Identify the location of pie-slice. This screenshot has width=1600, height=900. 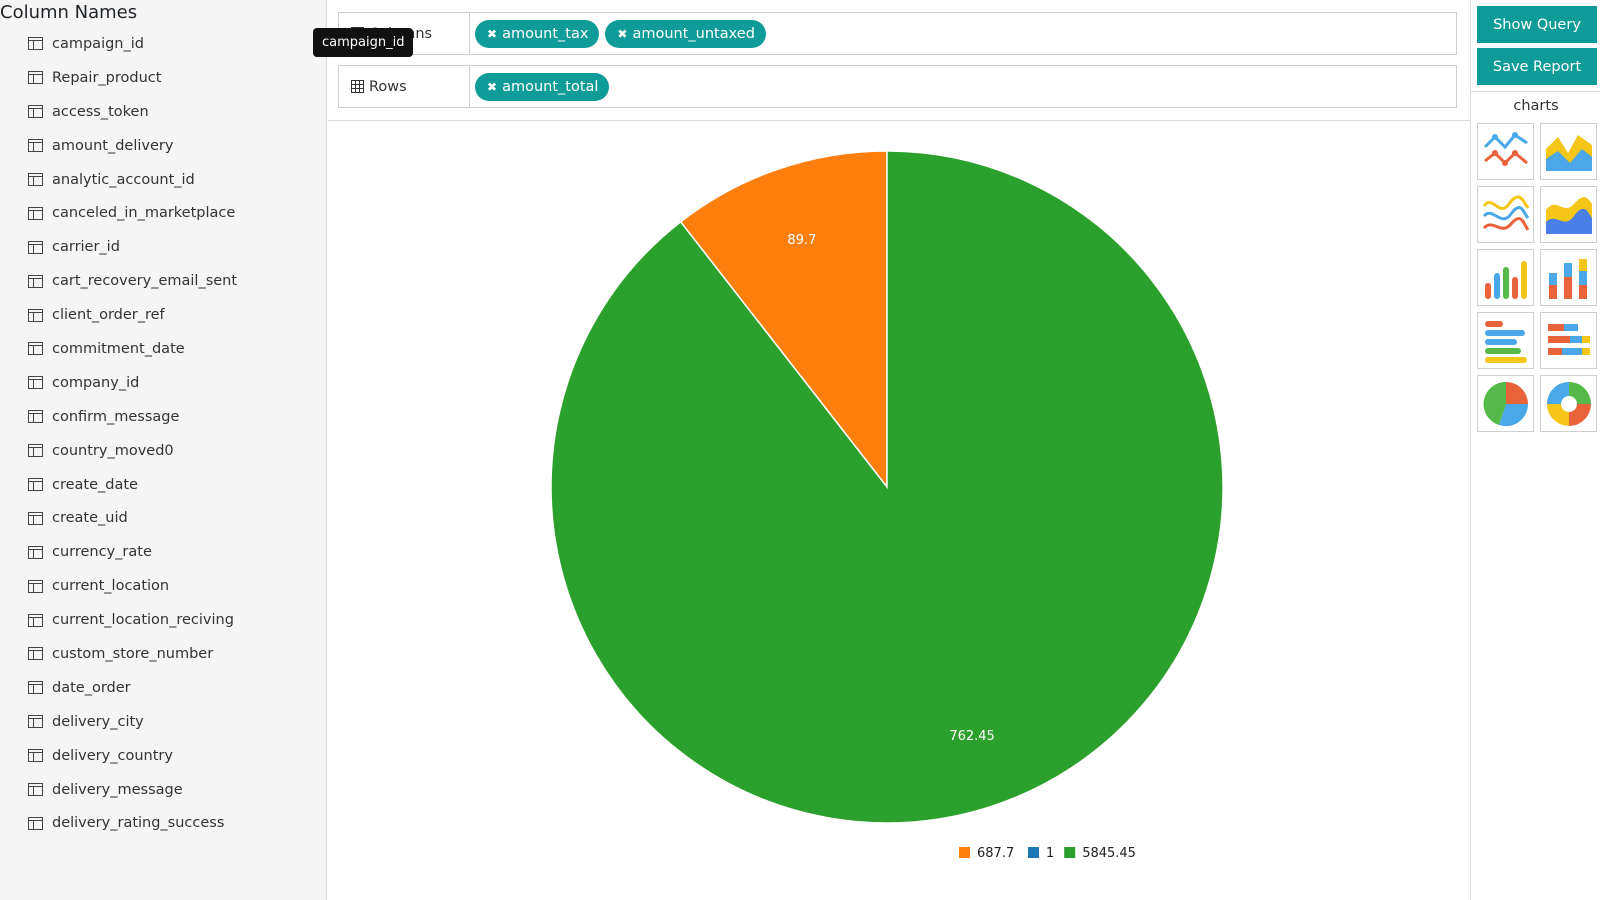
(783, 320).